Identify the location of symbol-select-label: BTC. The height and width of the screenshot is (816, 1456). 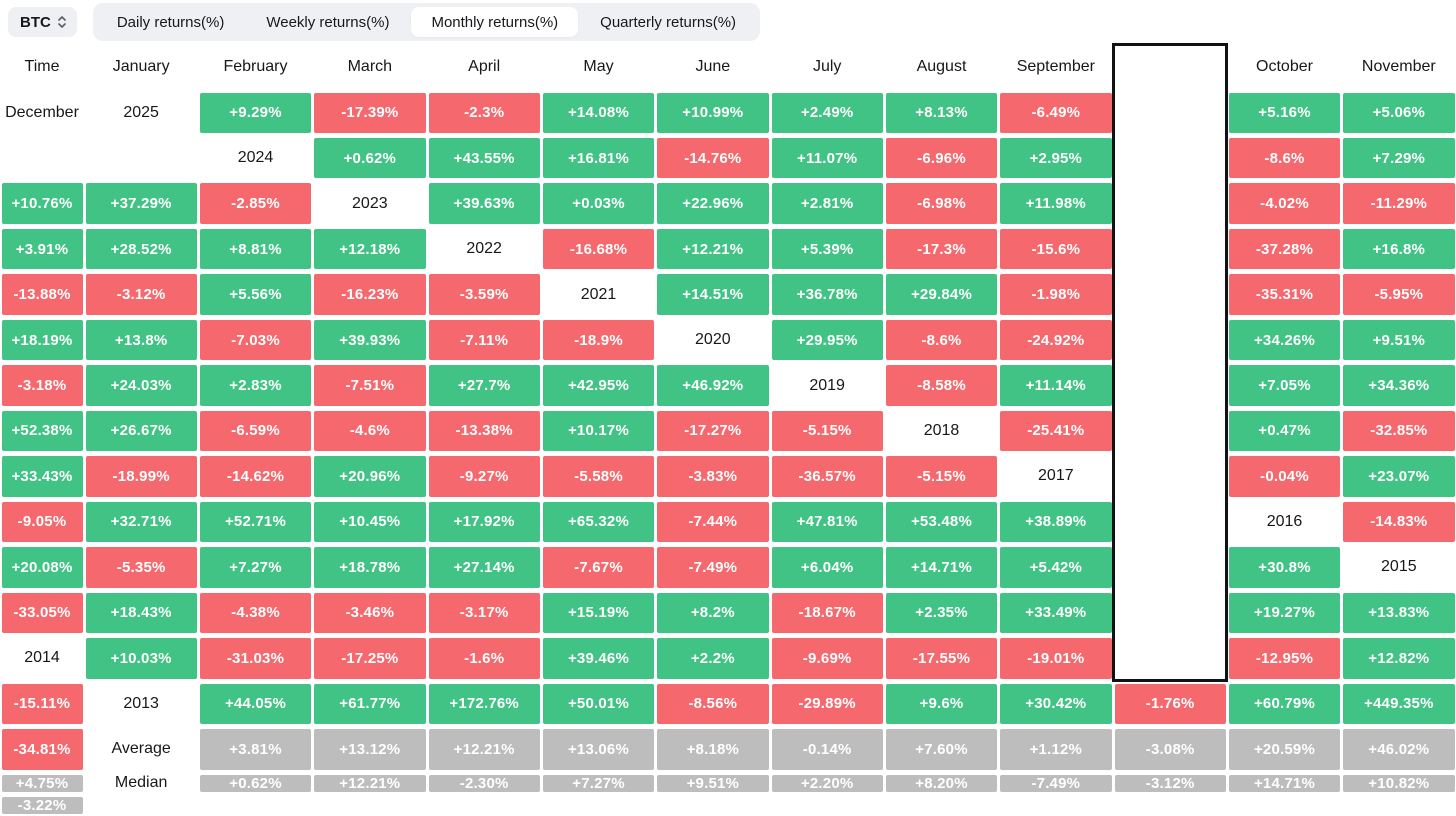
(35, 22).